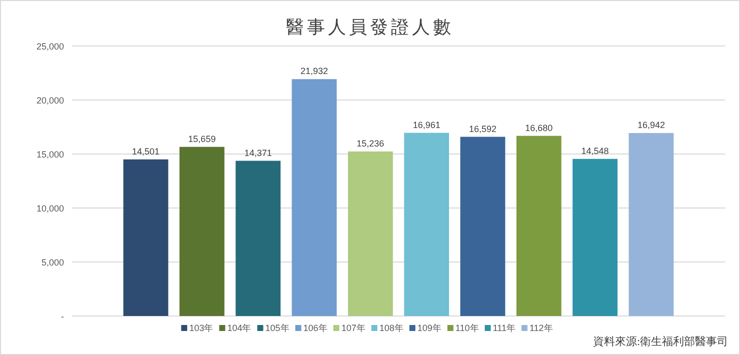 This screenshot has height=355, width=740. What do you see at coordinates (370, 27) in the screenshot?
I see `chart-title: 醫事人員發證人數` at bounding box center [370, 27].